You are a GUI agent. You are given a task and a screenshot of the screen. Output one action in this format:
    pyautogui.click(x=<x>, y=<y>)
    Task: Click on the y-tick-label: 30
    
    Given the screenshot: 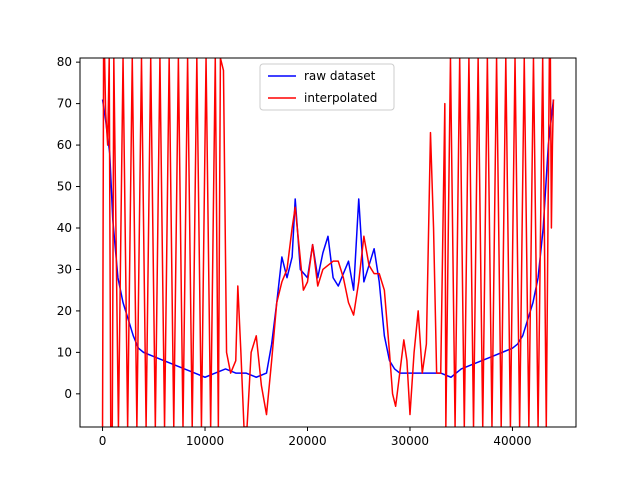 What is the action you would take?
    pyautogui.click(x=64, y=269)
    